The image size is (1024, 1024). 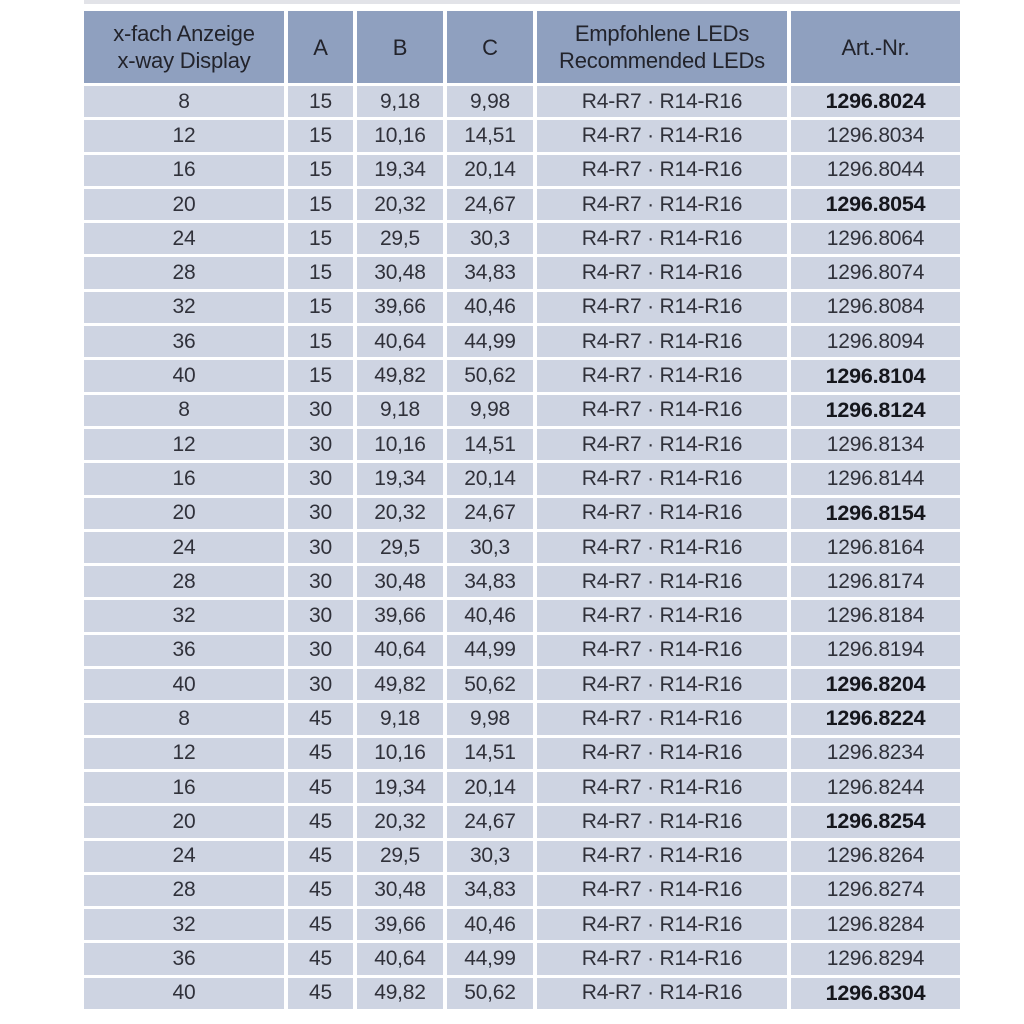 What do you see at coordinates (320, 47) in the screenshot?
I see `header-a: A` at bounding box center [320, 47].